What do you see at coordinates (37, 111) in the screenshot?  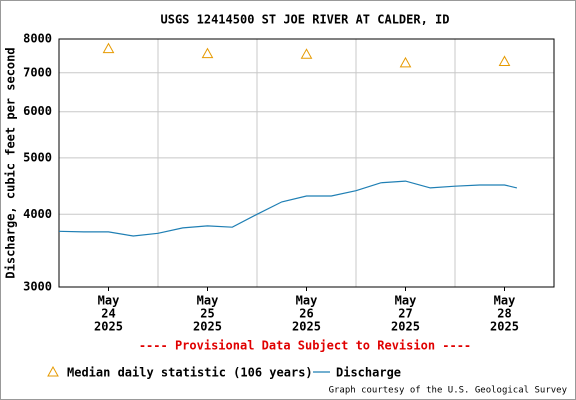 I see `y-tick-label: 6000` at bounding box center [37, 111].